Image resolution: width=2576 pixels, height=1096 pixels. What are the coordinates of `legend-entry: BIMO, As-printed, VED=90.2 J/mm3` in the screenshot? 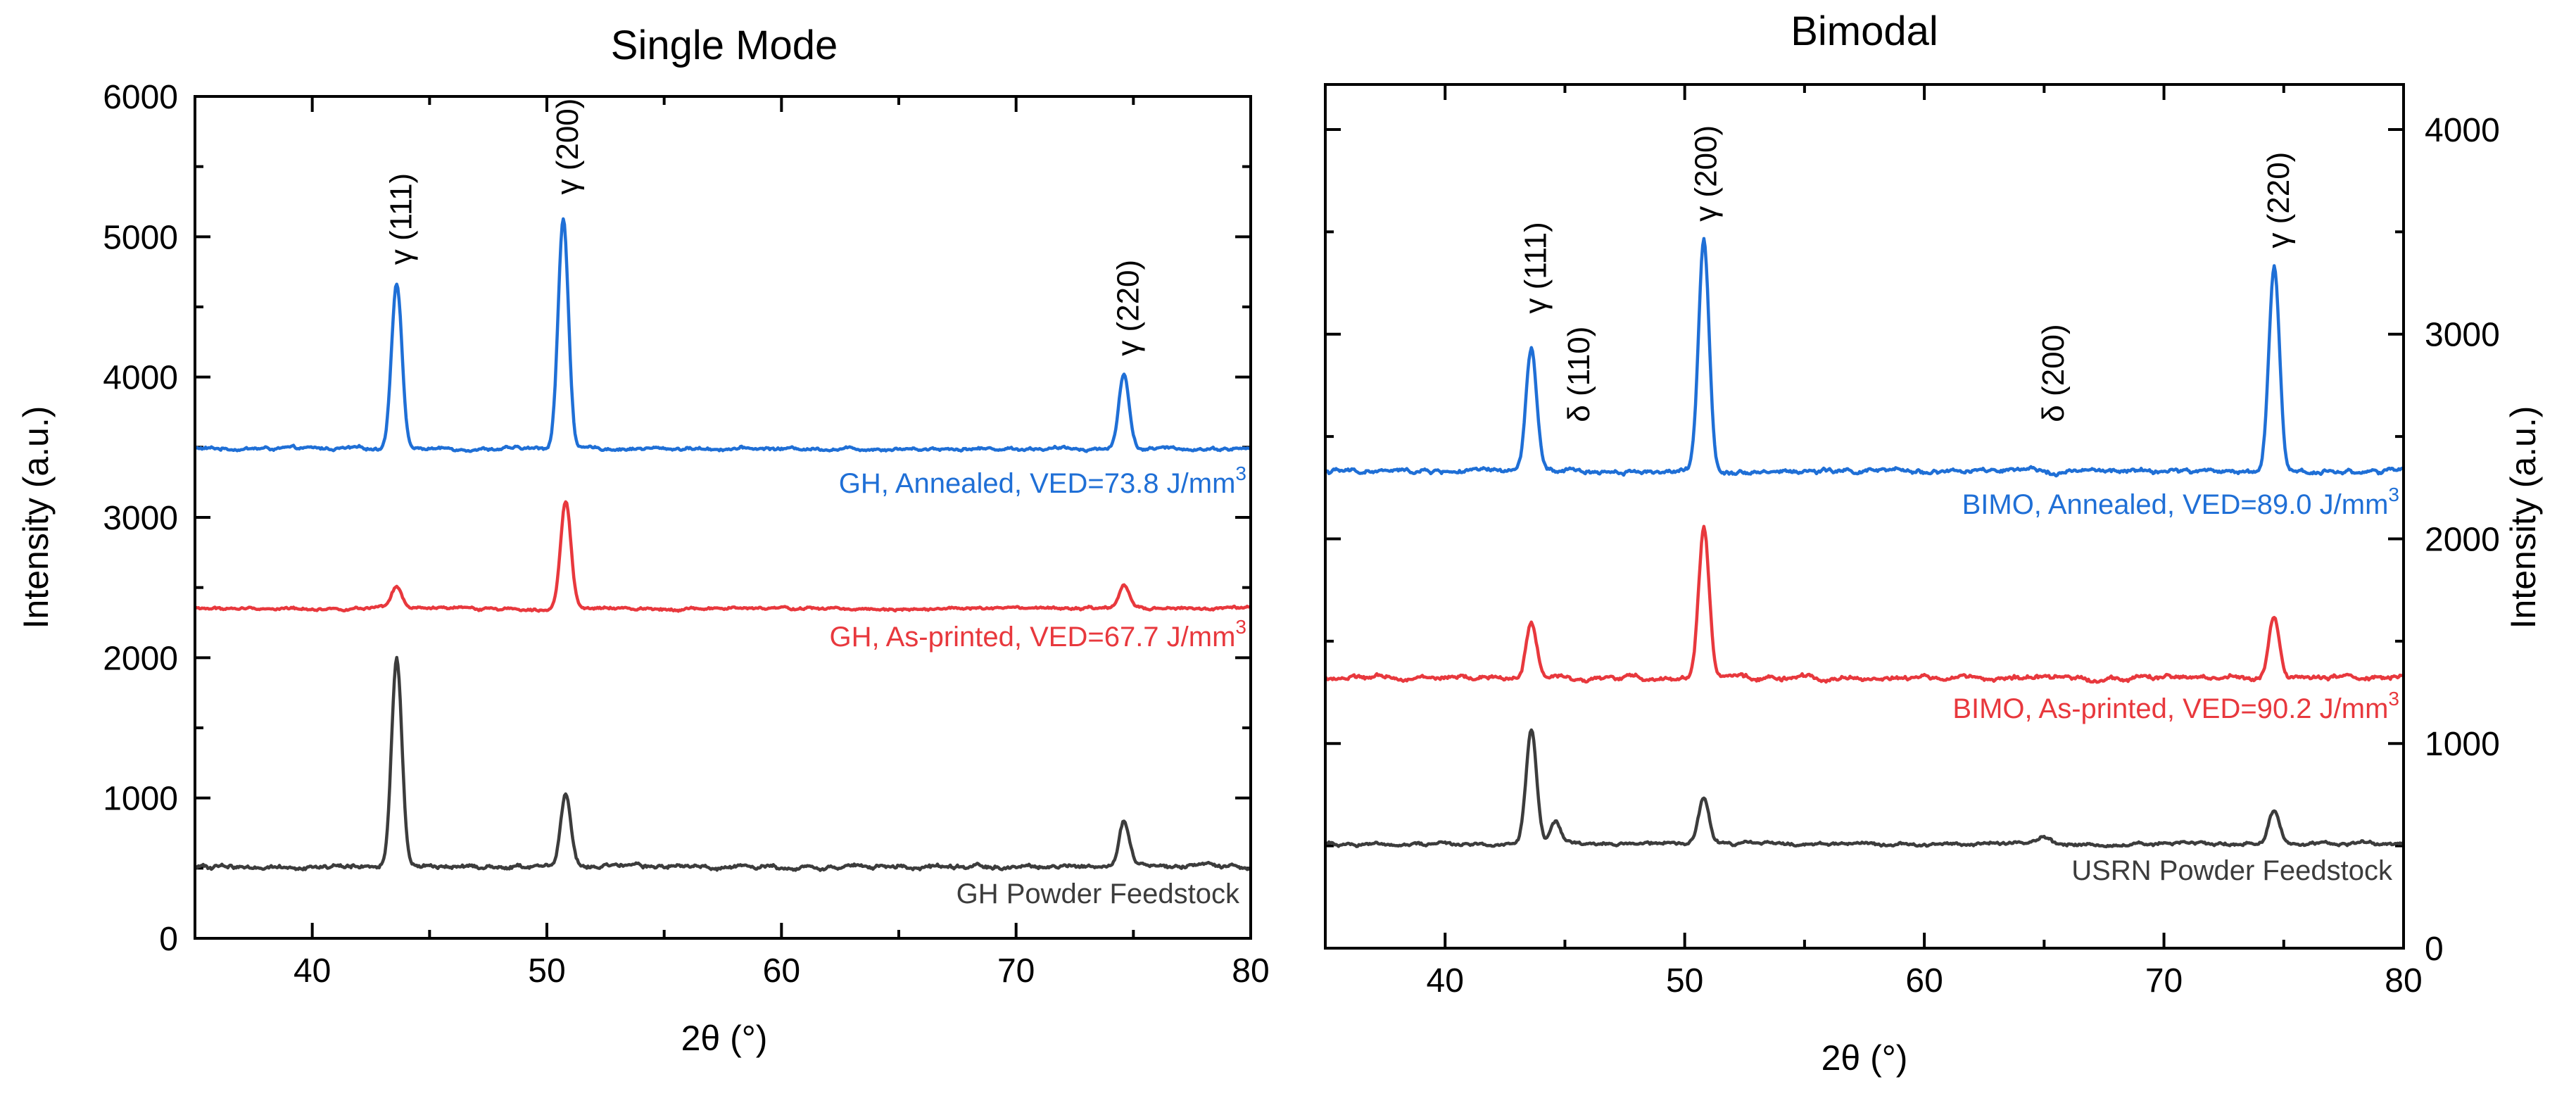 It's located at (2175, 706).